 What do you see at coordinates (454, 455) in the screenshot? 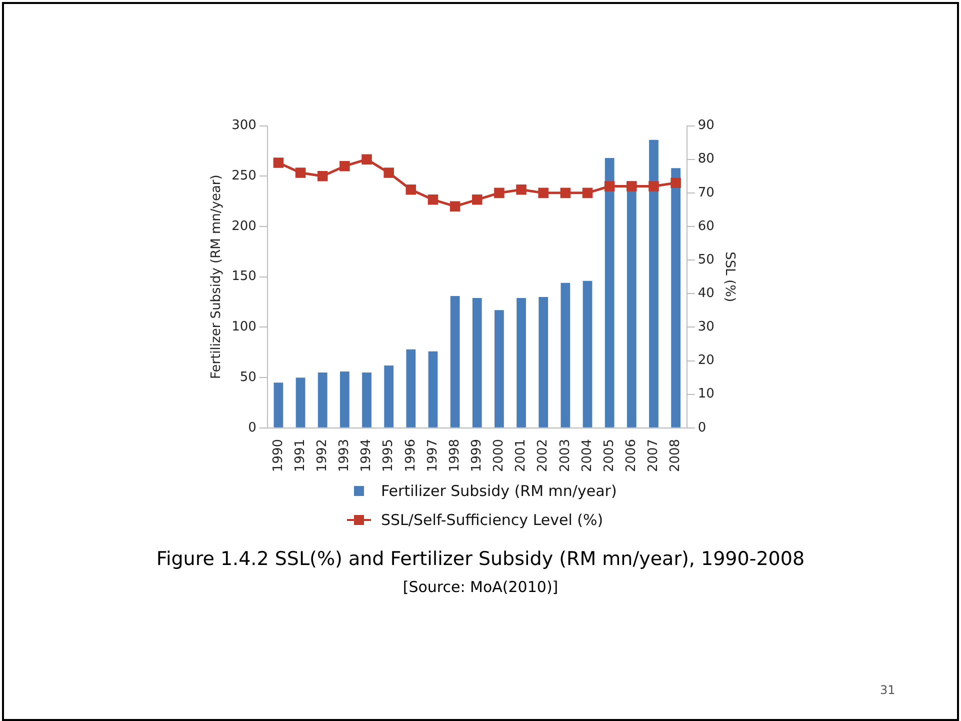
I see `x-tick-label: 1998` at bounding box center [454, 455].